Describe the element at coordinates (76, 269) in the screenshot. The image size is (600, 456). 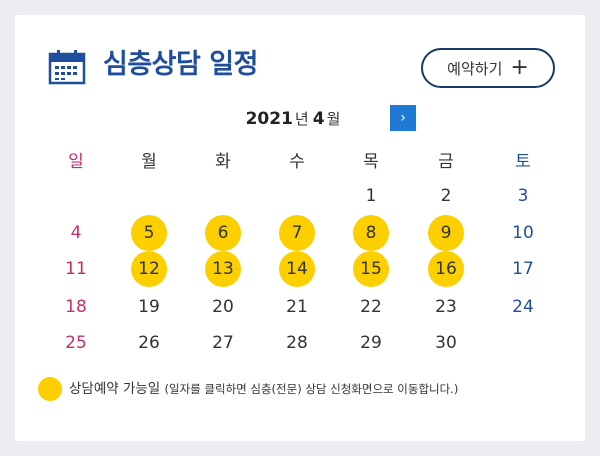
I see `calendar-day: 11` at that location.